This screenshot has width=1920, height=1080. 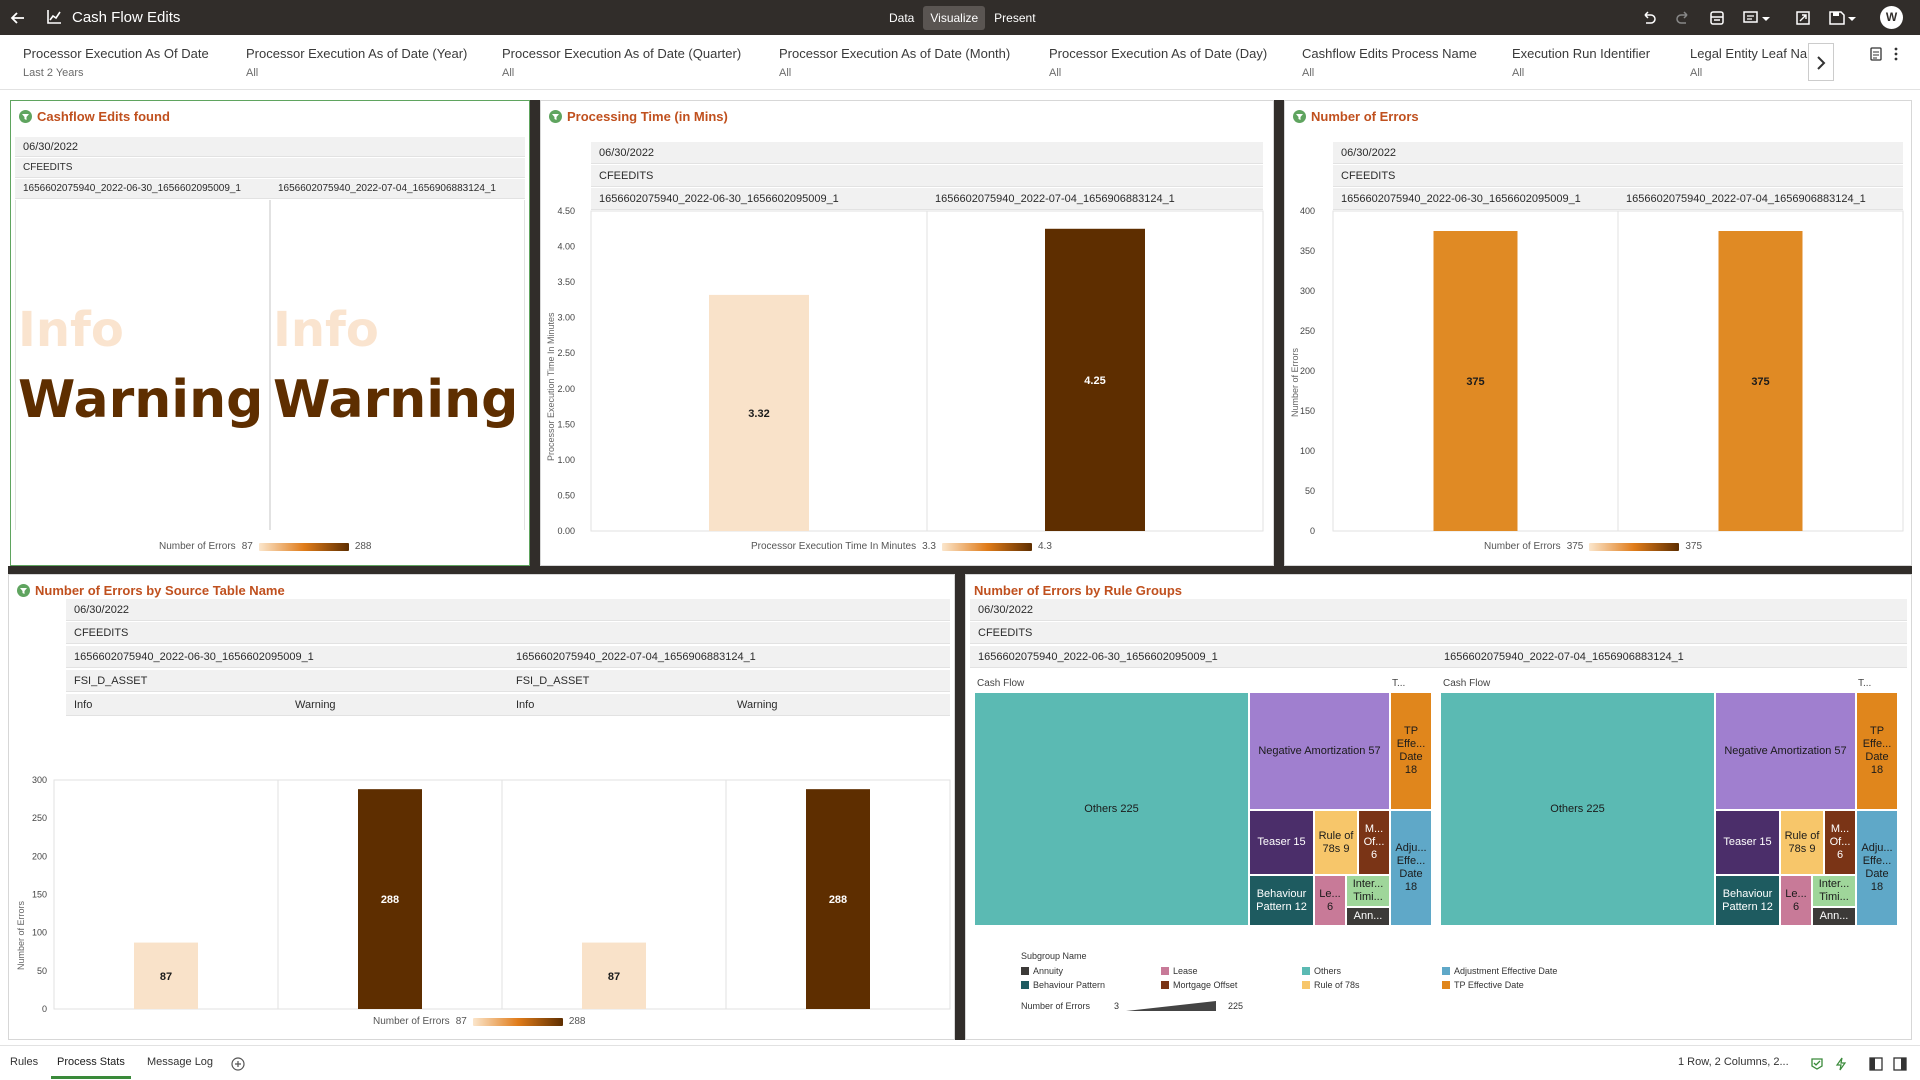 What do you see at coordinates (1817, 1064) in the screenshot?
I see `data-quality-icon` at bounding box center [1817, 1064].